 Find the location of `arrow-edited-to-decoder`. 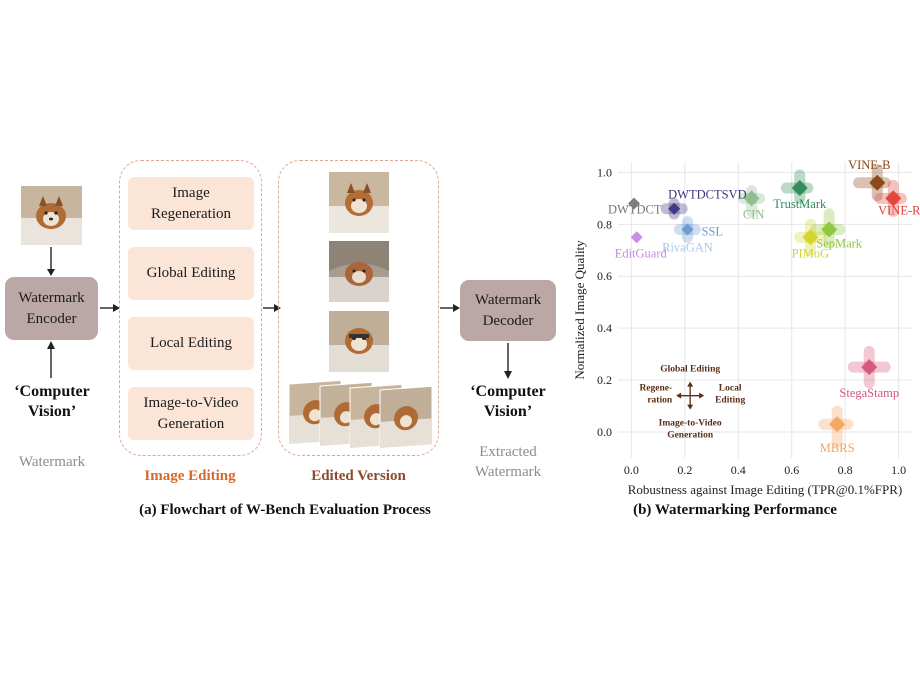

arrow-edited-to-decoder is located at coordinates (450, 308).